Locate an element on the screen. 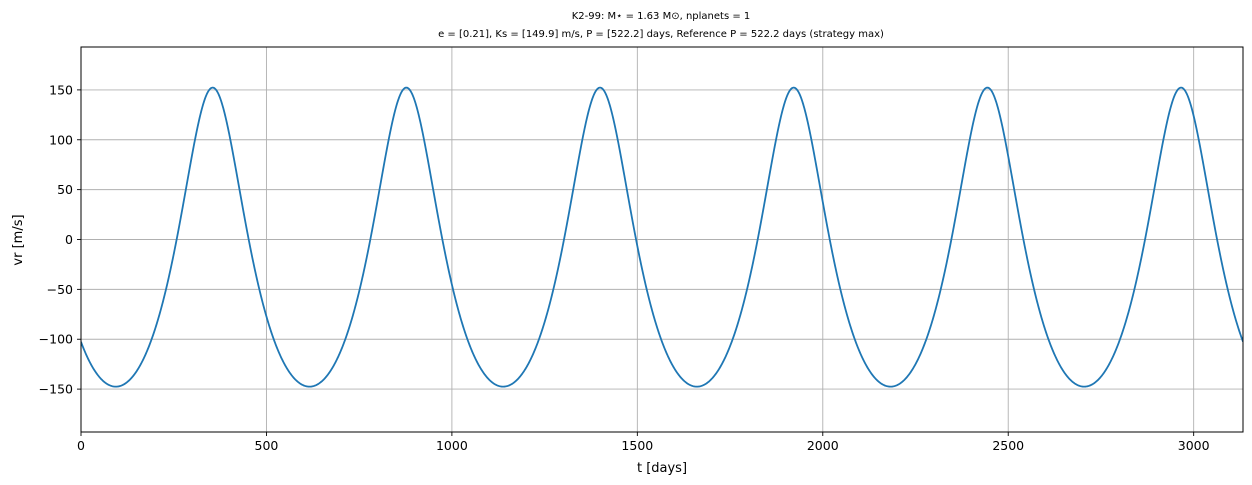 The image size is (1252, 485). y-tick-label: 0 is located at coordinates (69, 239).